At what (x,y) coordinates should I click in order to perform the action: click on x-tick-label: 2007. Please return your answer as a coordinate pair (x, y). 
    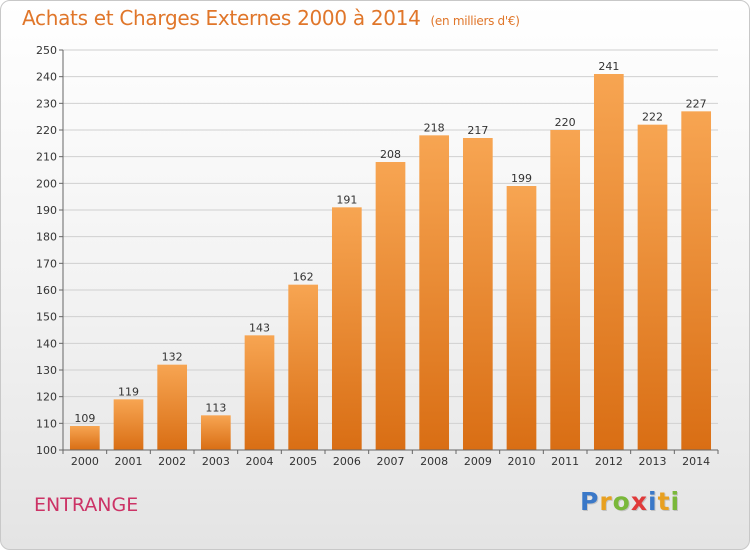
    Looking at the image, I should click on (391, 461).